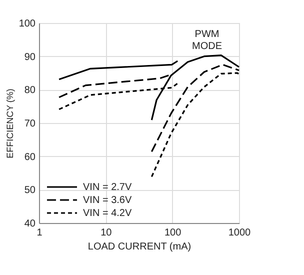 The image size is (304, 275). What do you see at coordinates (240, 233) in the screenshot?
I see `x-tick-label: 1000` at bounding box center [240, 233].